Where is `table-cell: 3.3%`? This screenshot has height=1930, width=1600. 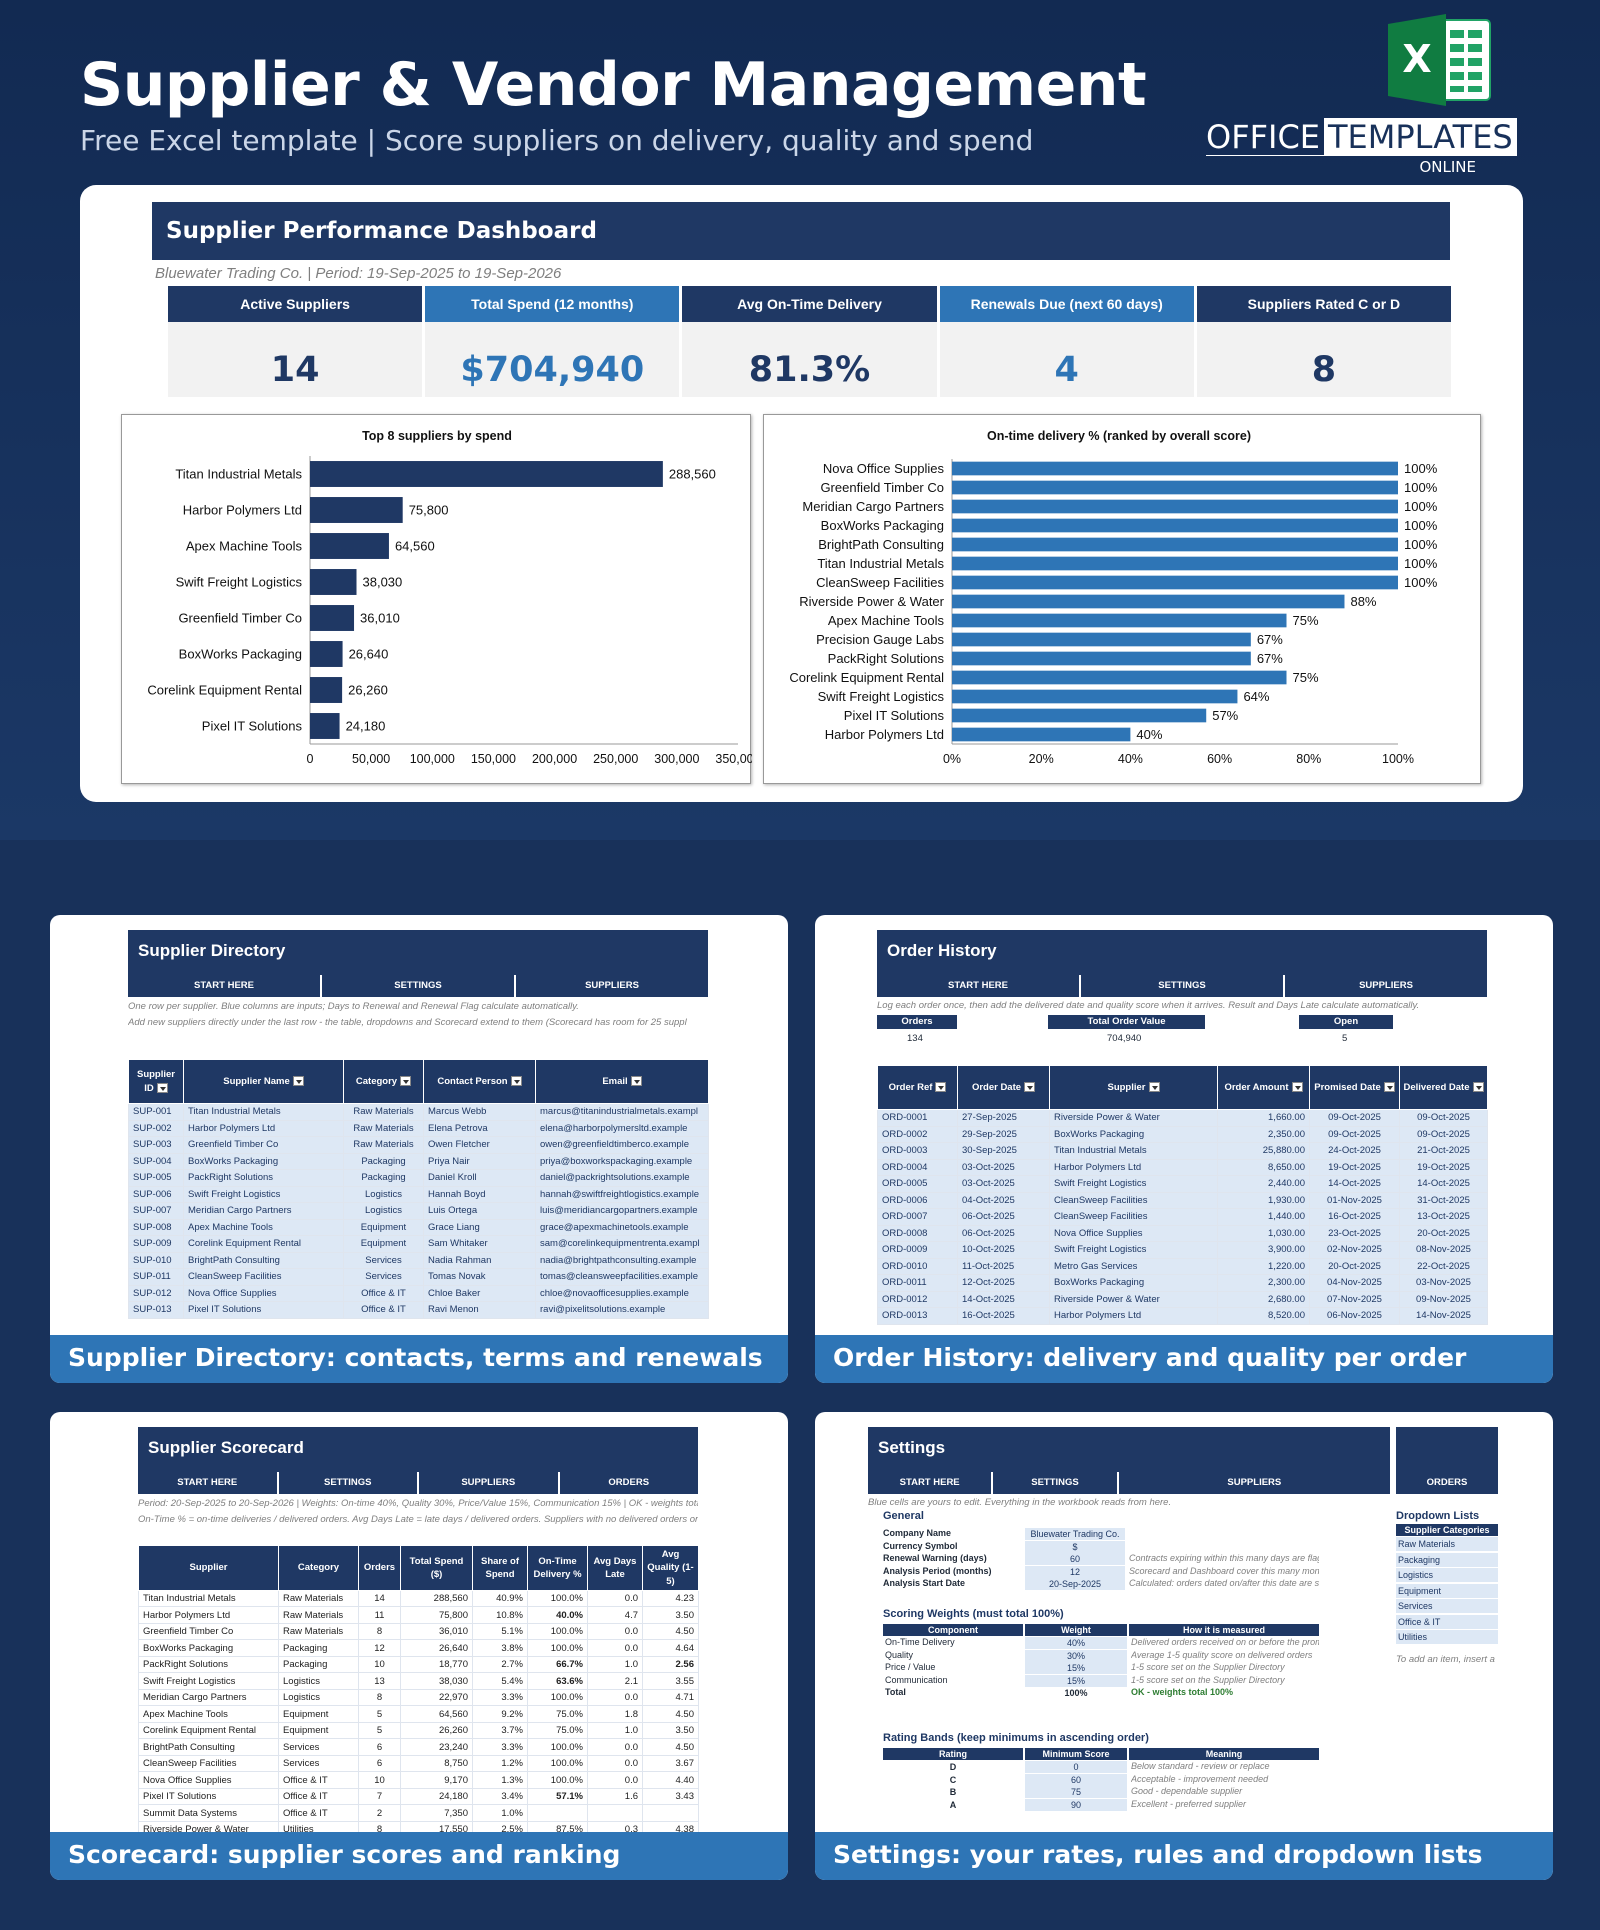 table-cell: 3.3% is located at coordinates (500, 1747).